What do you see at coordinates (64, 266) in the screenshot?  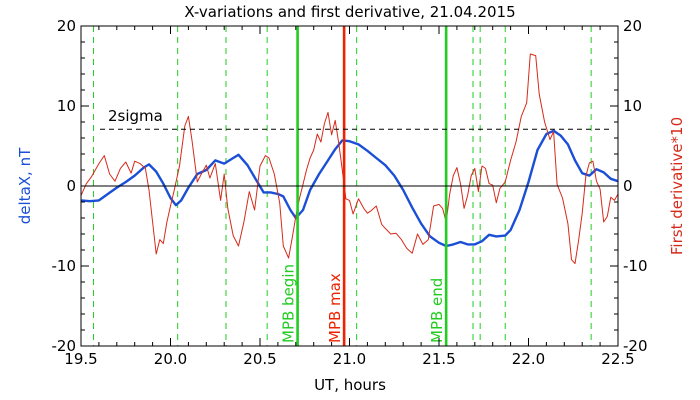 I see `y-tick-label-left-1: -10` at bounding box center [64, 266].